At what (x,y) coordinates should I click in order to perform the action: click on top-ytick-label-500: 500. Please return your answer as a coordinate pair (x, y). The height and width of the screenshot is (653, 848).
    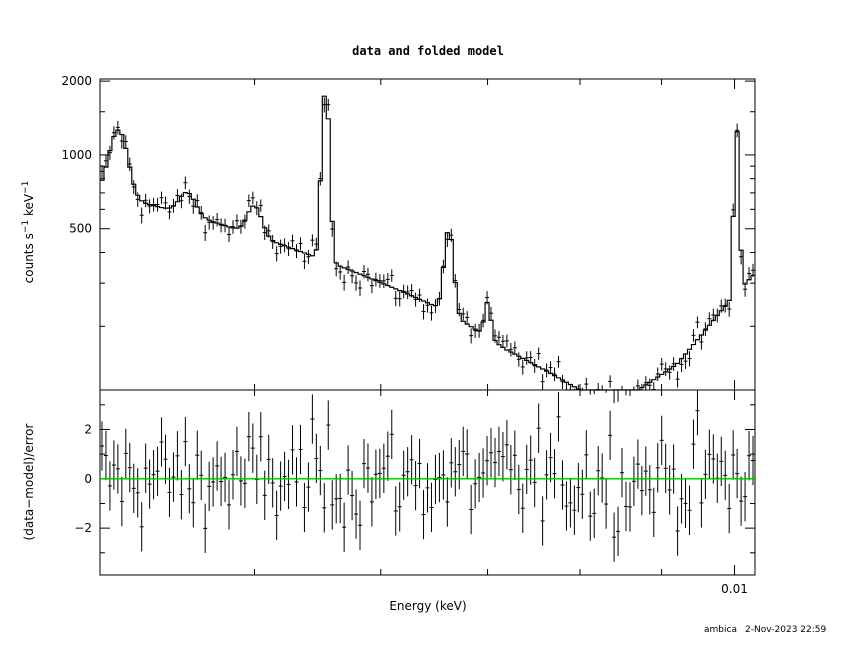
    Looking at the image, I should click on (80, 229).